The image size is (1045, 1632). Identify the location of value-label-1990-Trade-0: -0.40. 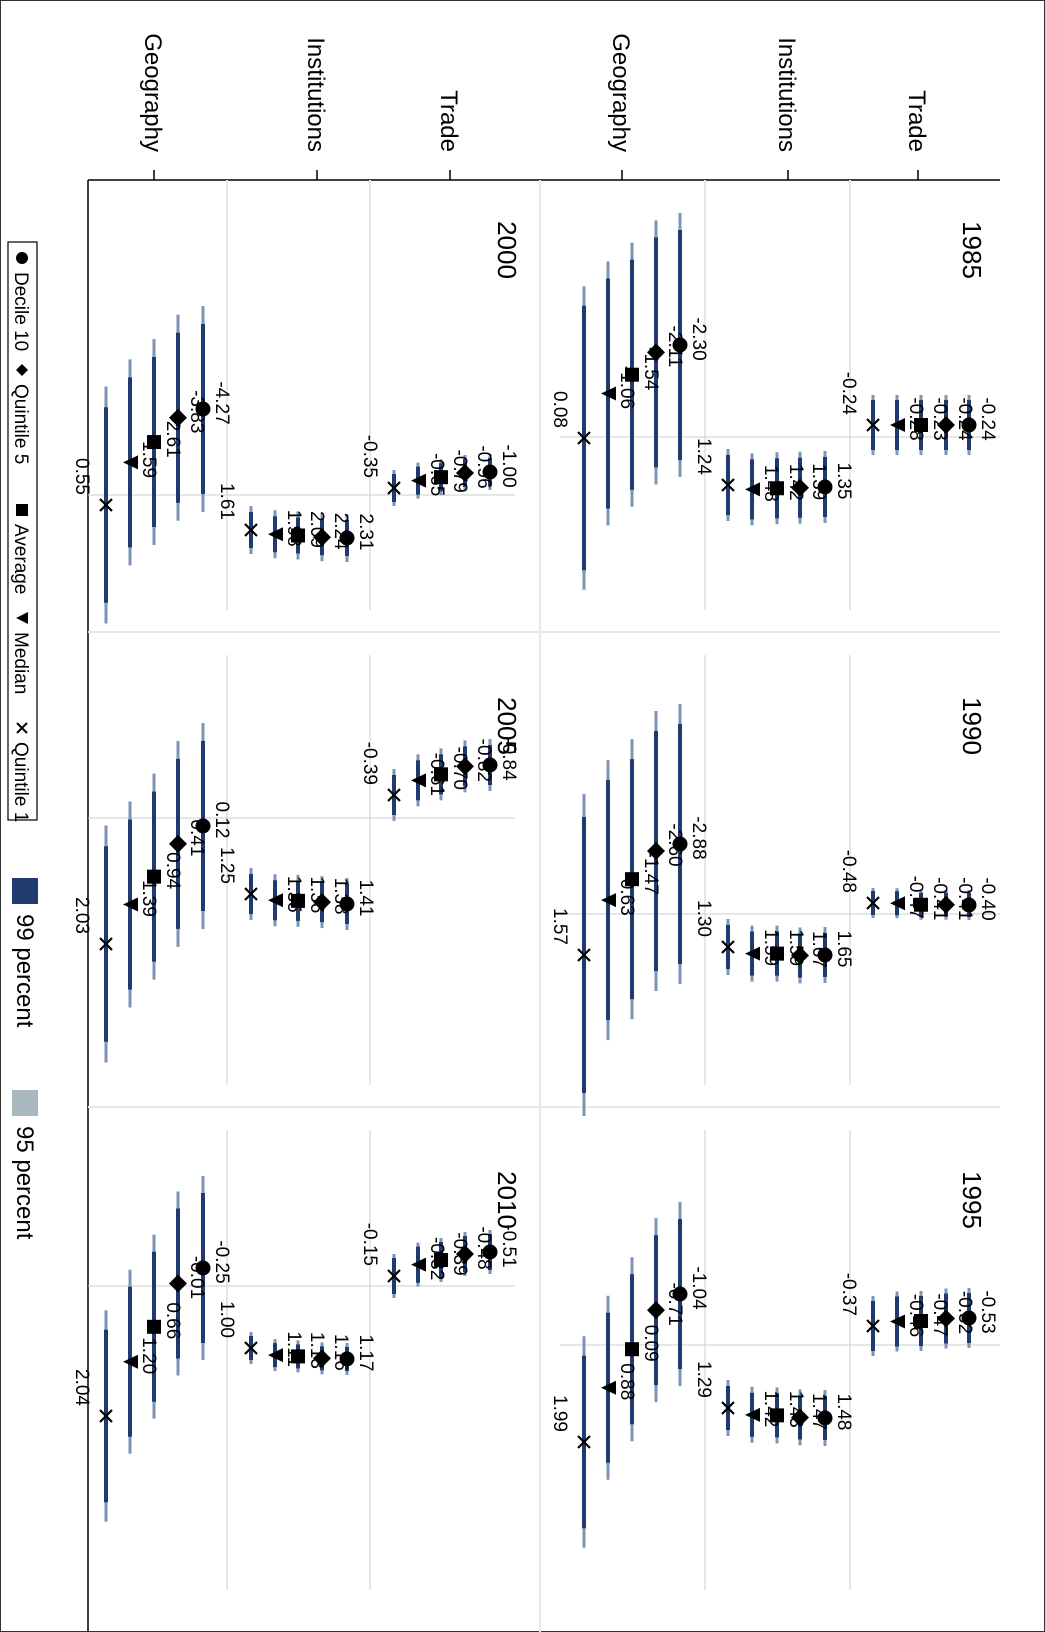
(987, 898).